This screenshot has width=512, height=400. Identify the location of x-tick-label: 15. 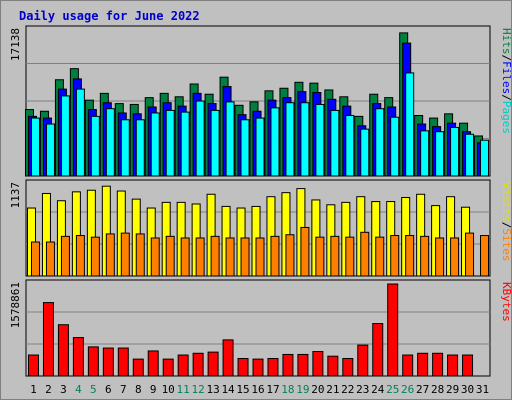
(242, 389).